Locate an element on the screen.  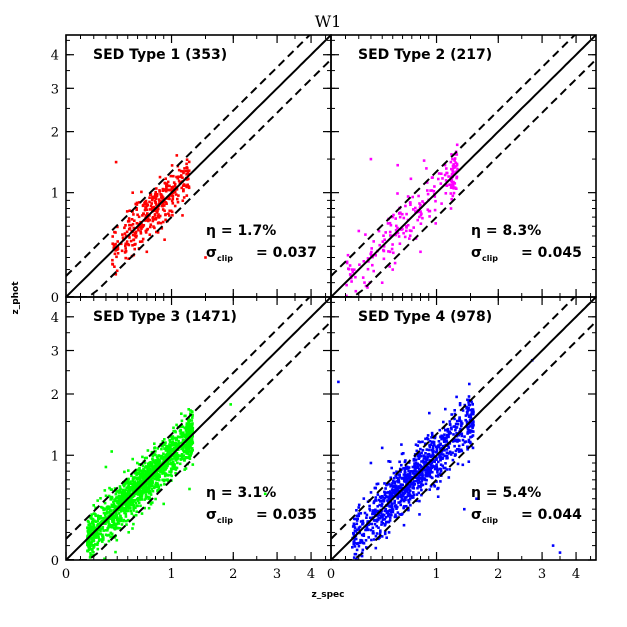
panel-title: SED Type 4 (978) is located at coordinates (425, 317).